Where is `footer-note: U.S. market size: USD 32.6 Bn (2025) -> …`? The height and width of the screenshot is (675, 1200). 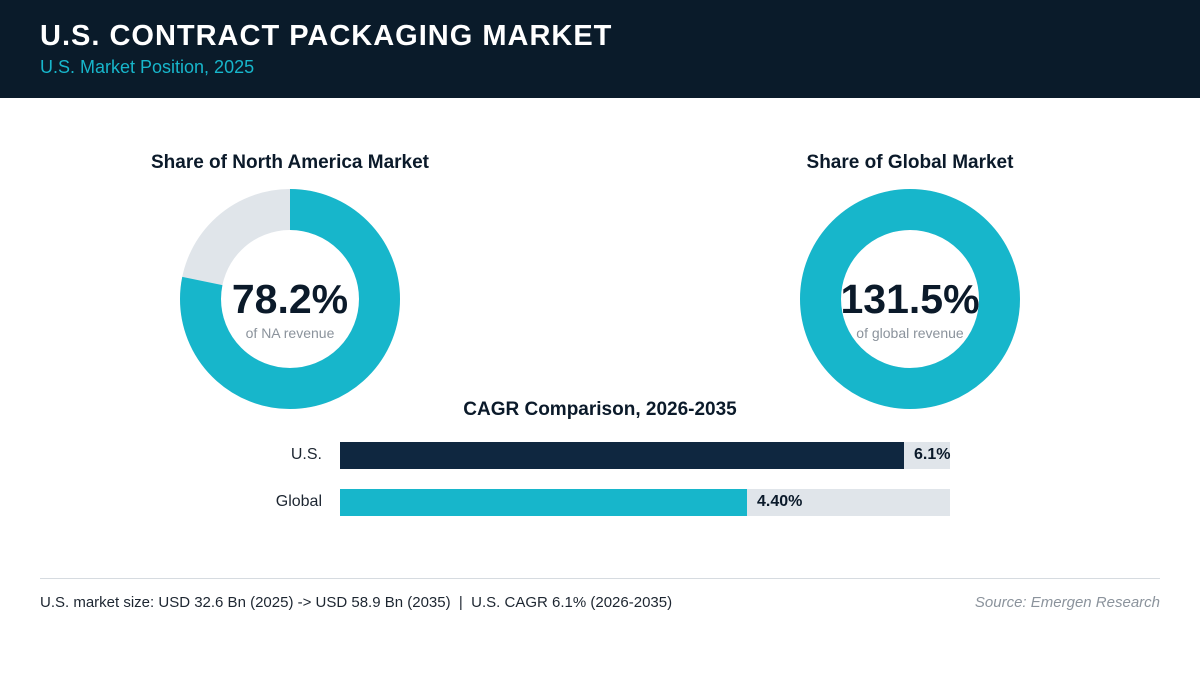
footer-note: U.S. market size: USD 32.6 Bn (2025) -> … is located at coordinates (356, 602).